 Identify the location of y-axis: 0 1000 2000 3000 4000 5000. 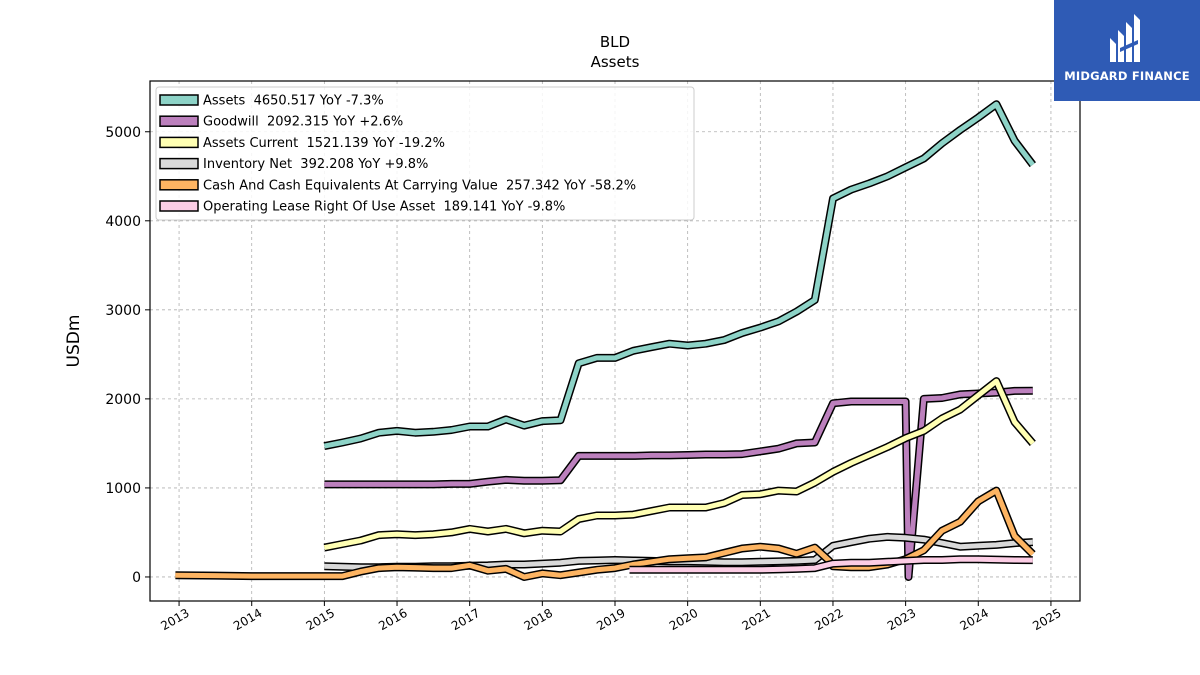
(127, 355).